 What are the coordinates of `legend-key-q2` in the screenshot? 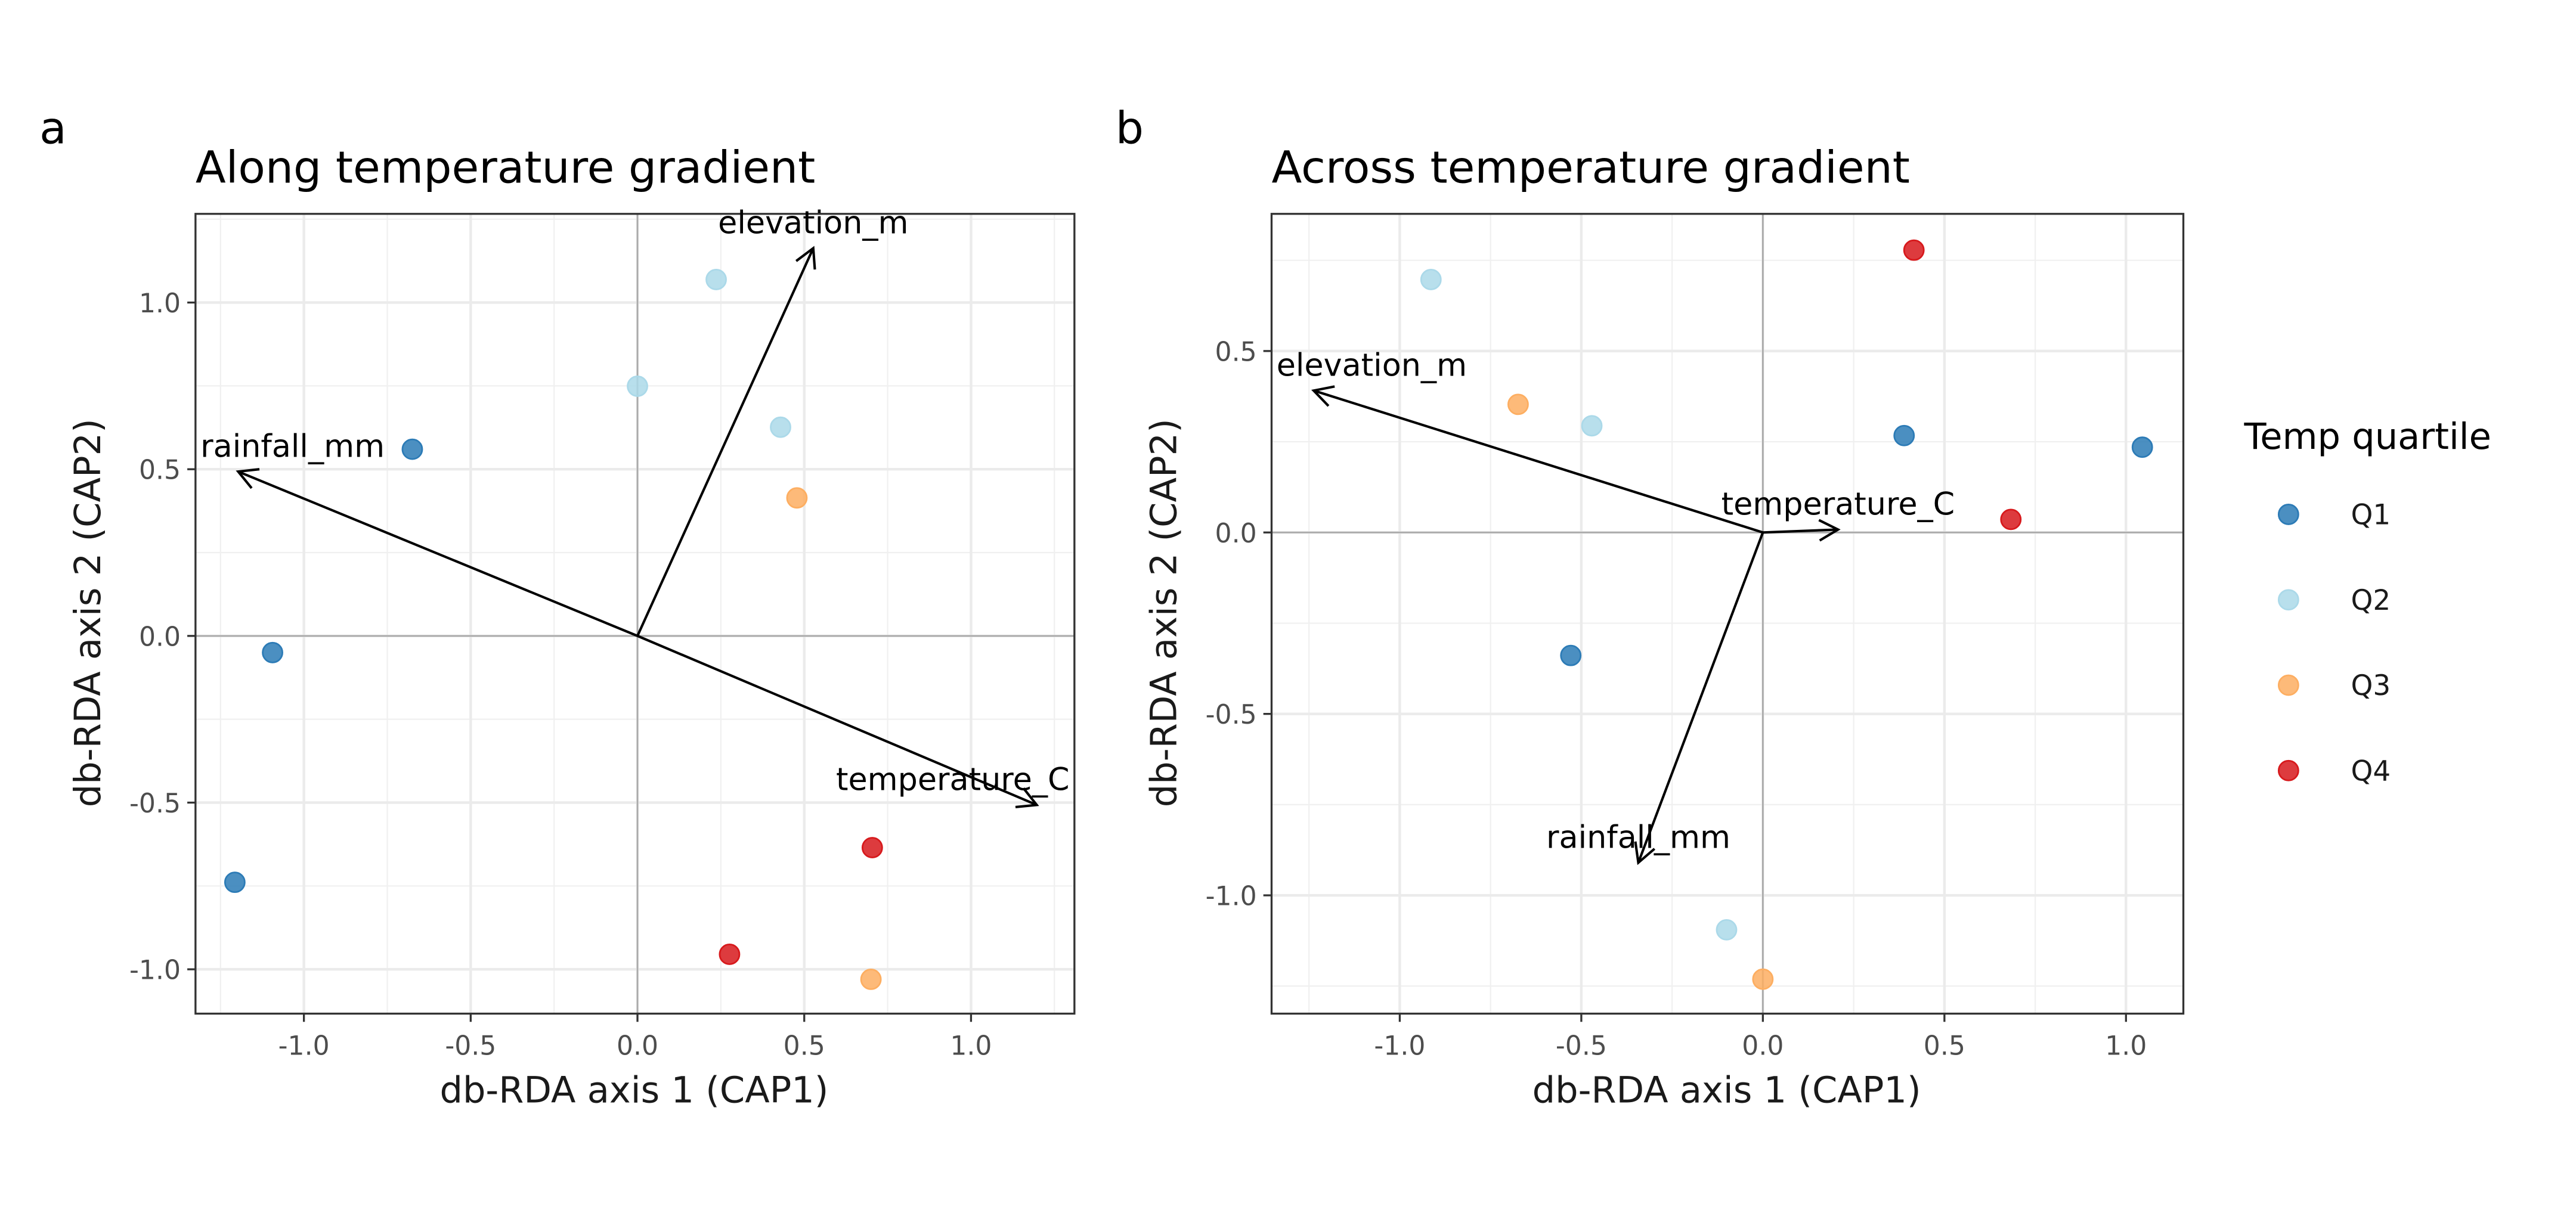 It's located at (2288, 600).